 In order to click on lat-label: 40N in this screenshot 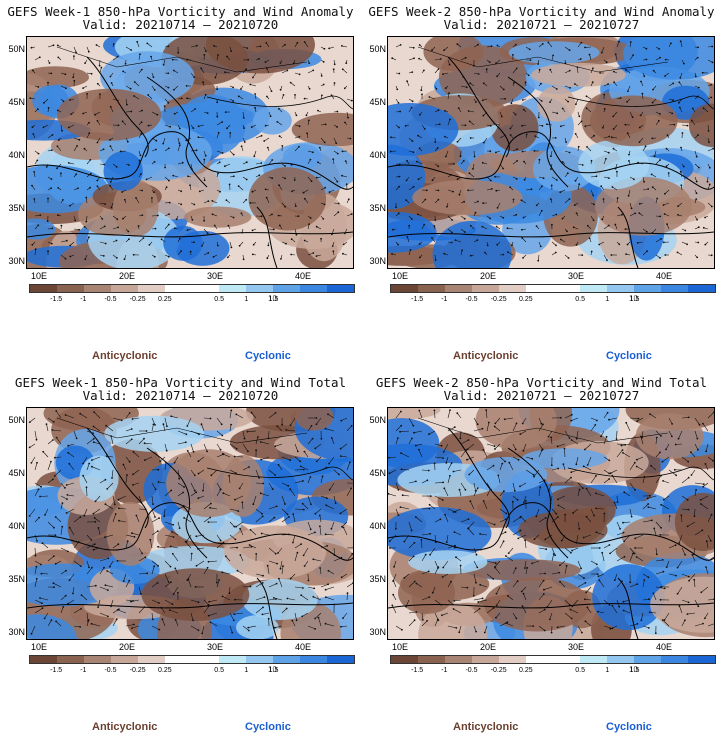, I will do `click(377, 155)`.